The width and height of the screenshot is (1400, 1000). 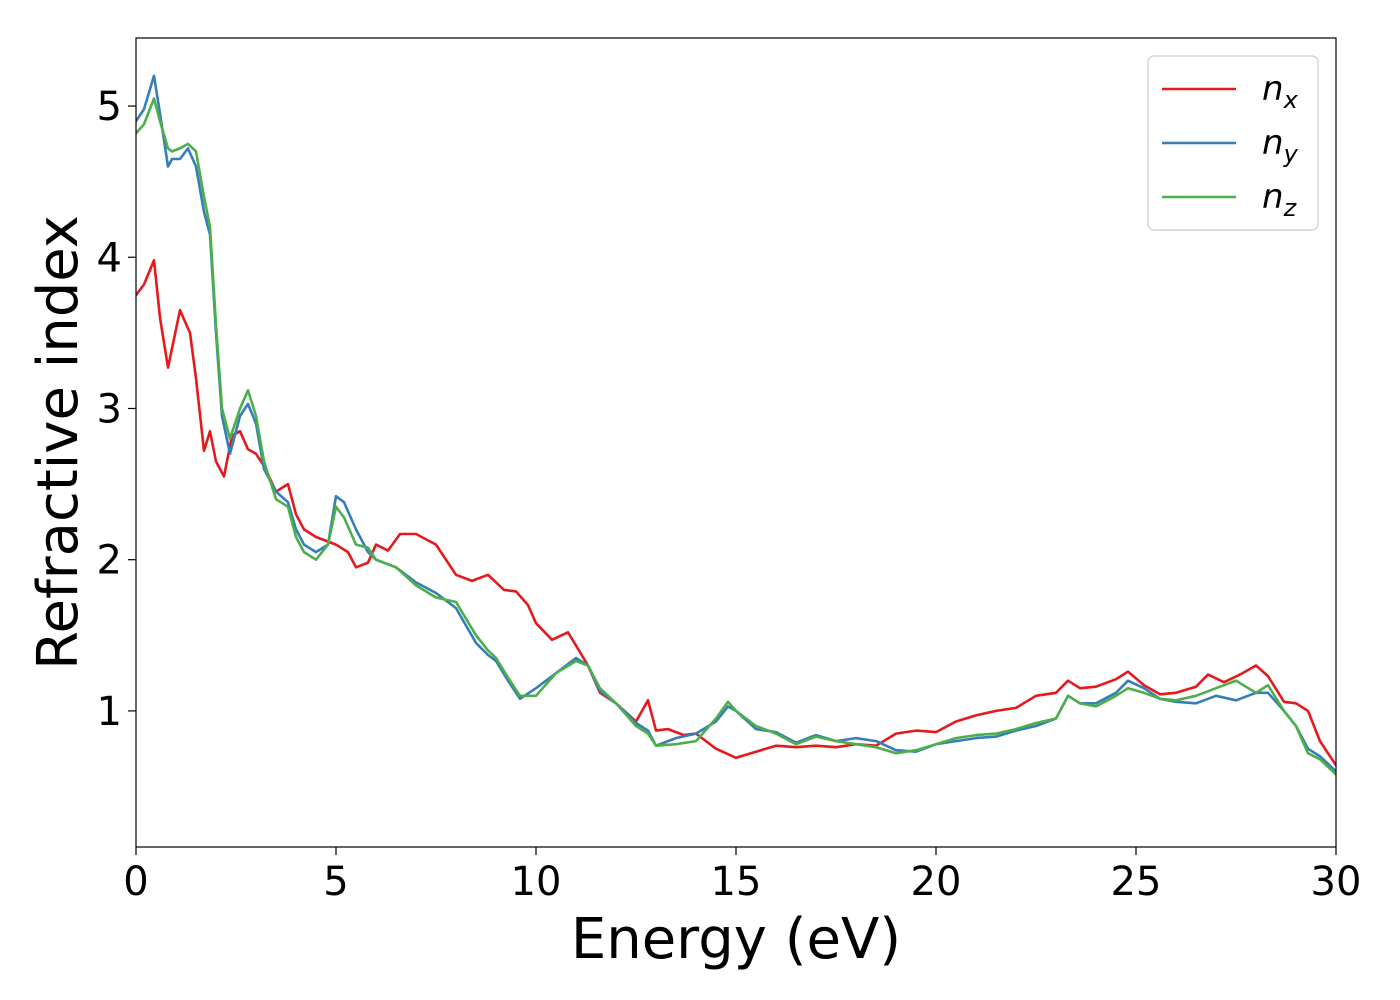 I want to click on x-axis-label: Energy (eV), so click(x=736, y=939).